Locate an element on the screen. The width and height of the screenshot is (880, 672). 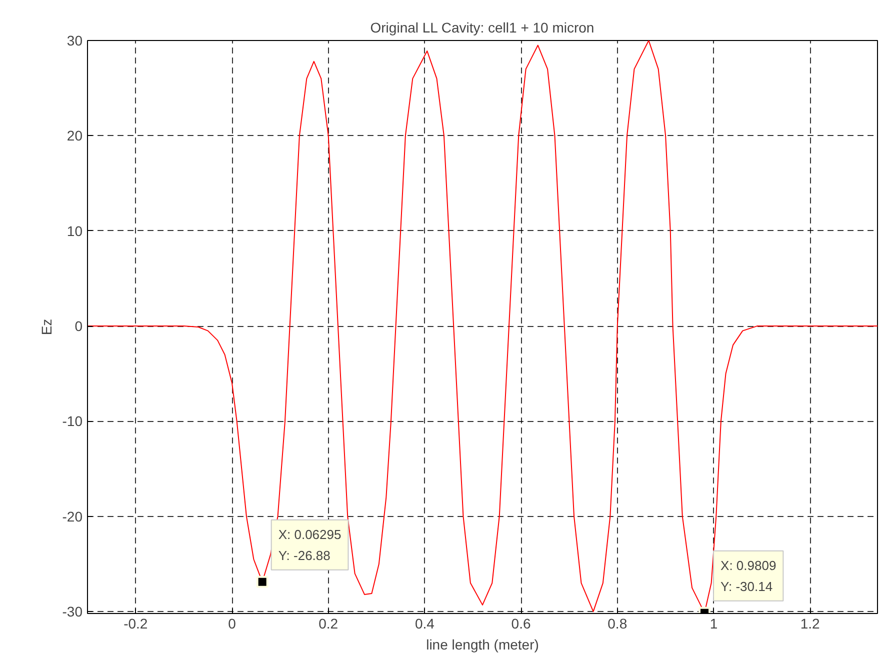
annotation: X: 0.06295 Y: -26.88 is located at coordinates (310, 544).